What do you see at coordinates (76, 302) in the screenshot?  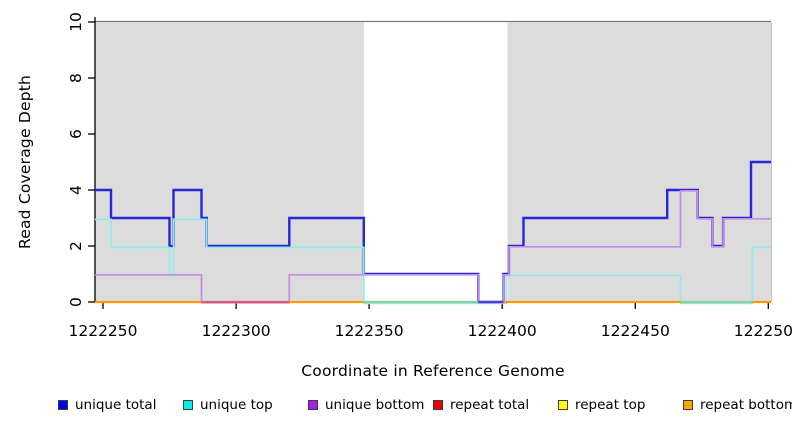 I see `svg-text: 0` at bounding box center [76, 302].